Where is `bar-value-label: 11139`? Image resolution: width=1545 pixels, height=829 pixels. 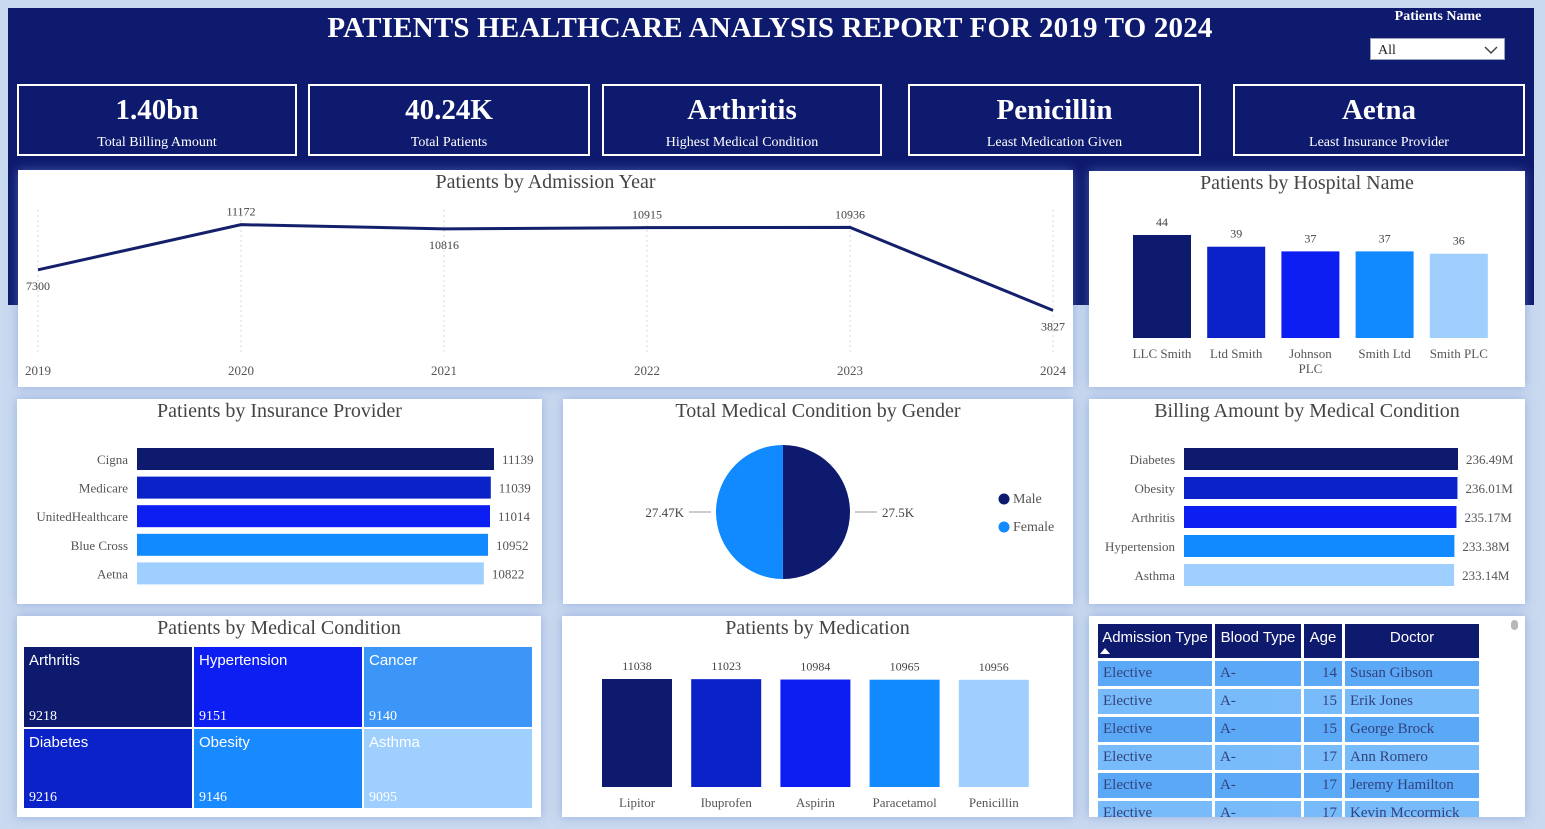
bar-value-label: 11139 is located at coordinates (518, 459).